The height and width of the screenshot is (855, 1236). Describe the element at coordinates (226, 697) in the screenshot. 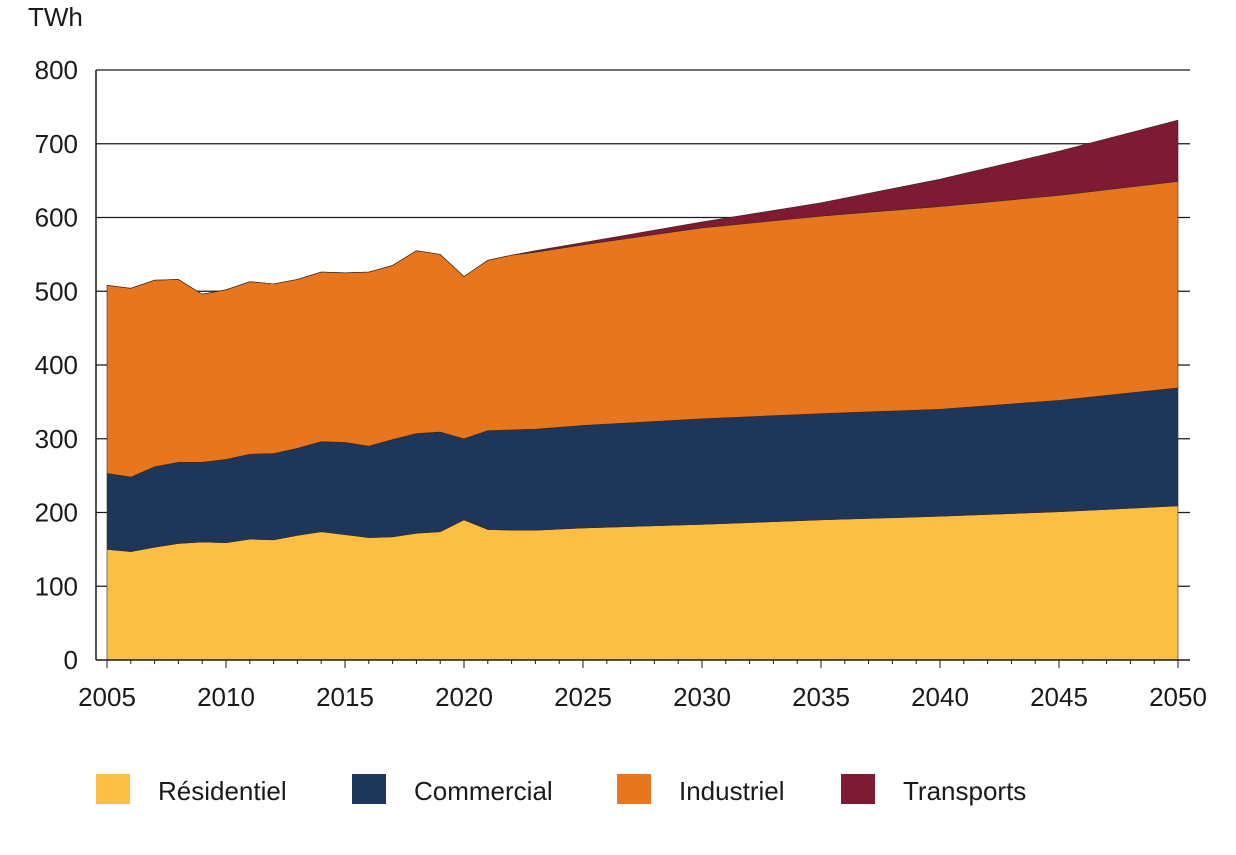

I see `x-tick-label: 2010` at that location.